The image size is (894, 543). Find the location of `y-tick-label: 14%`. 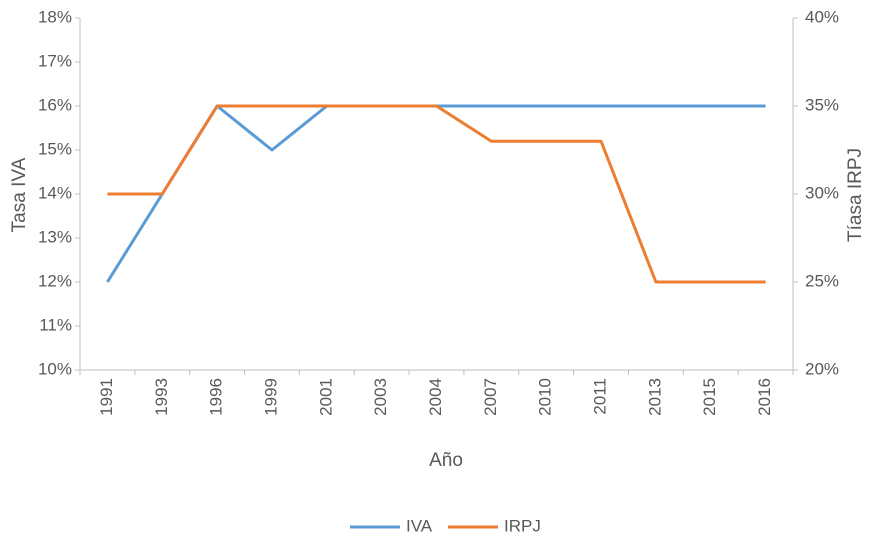

y-tick-label: 14% is located at coordinates (55, 192).